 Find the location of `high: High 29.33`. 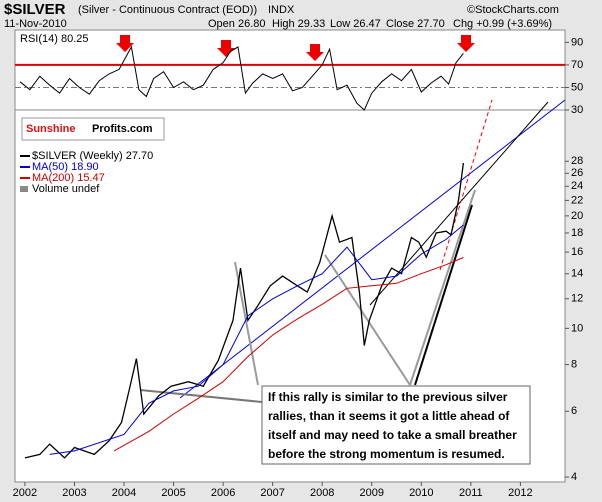

high: High 29.33 is located at coordinates (298, 24).